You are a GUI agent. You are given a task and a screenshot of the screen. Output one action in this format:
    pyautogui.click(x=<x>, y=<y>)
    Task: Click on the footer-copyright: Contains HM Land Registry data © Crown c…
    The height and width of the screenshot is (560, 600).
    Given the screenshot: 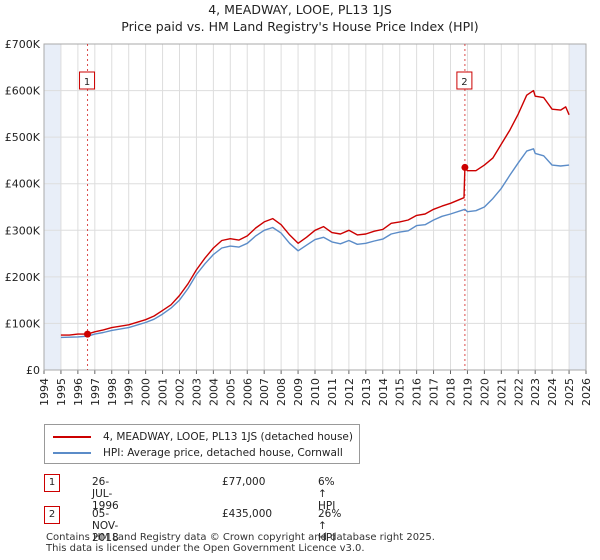 What is the action you would take?
    pyautogui.click(x=240, y=537)
    